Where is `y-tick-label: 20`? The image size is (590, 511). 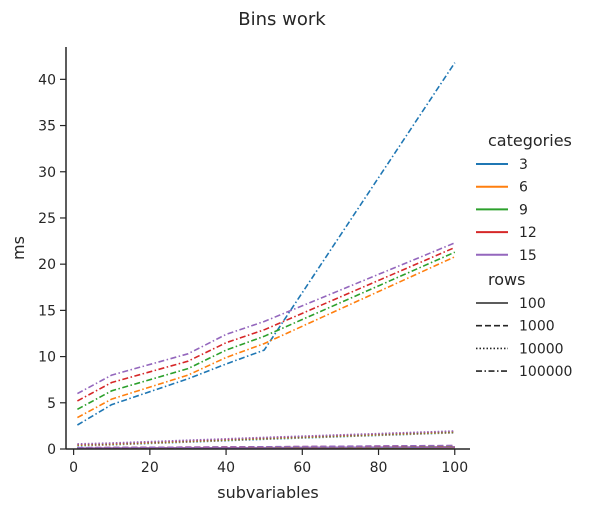
y-tick-label: 20 is located at coordinates (47, 265).